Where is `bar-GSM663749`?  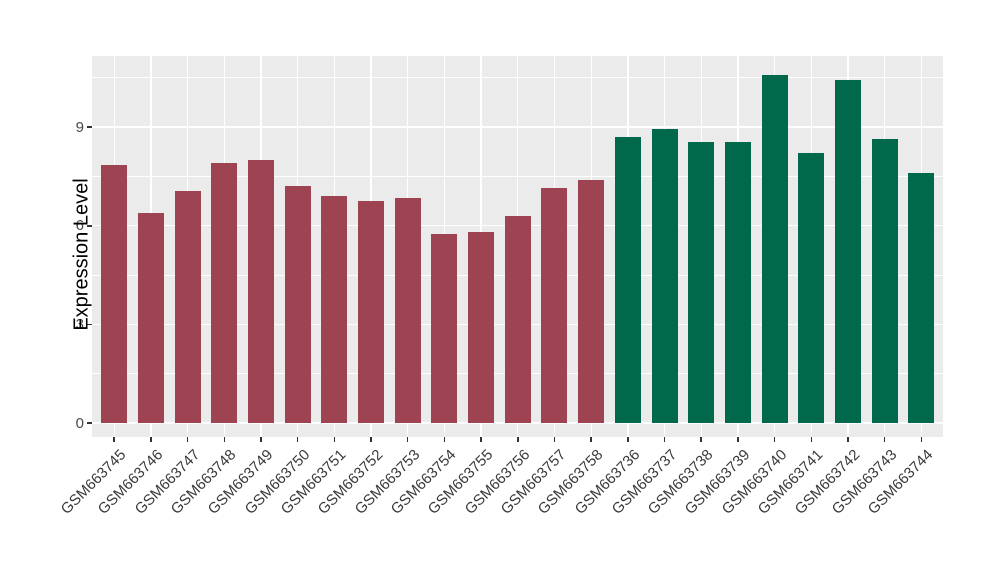 bar-GSM663749 is located at coordinates (260, 291).